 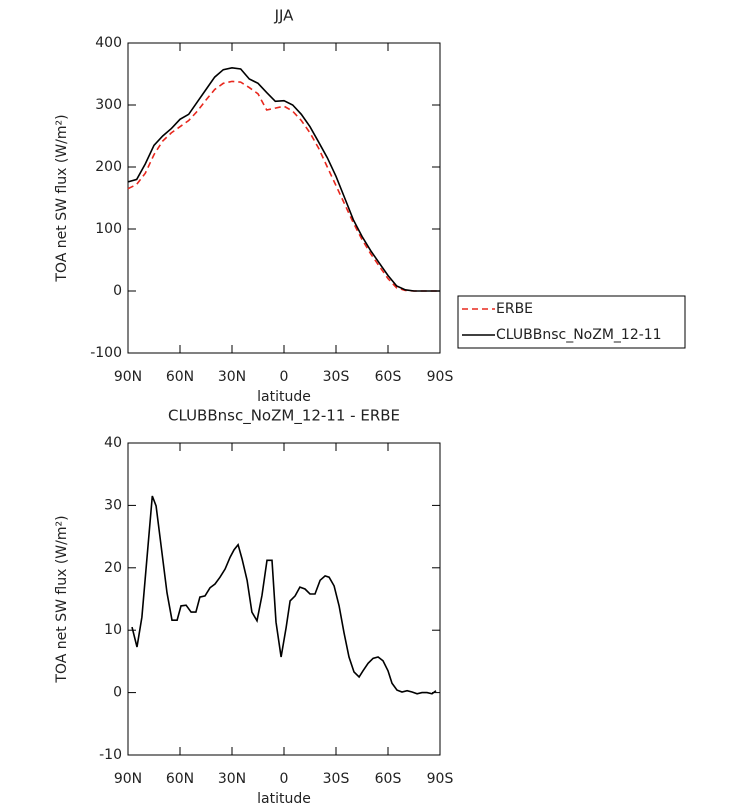 What do you see at coordinates (108, 43) in the screenshot?
I see `y-tick-label: 400` at bounding box center [108, 43].